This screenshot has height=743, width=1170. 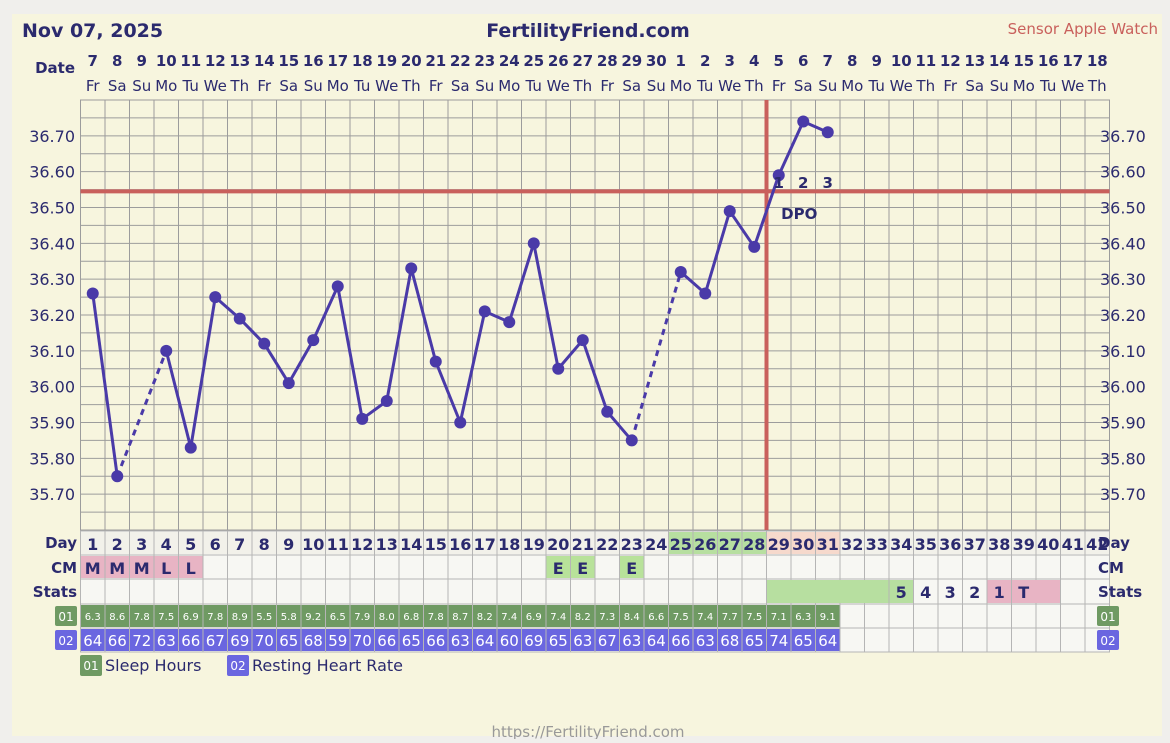 What do you see at coordinates (901, 592) in the screenshot?
I see `stats-countdown: 5` at bounding box center [901, 592].